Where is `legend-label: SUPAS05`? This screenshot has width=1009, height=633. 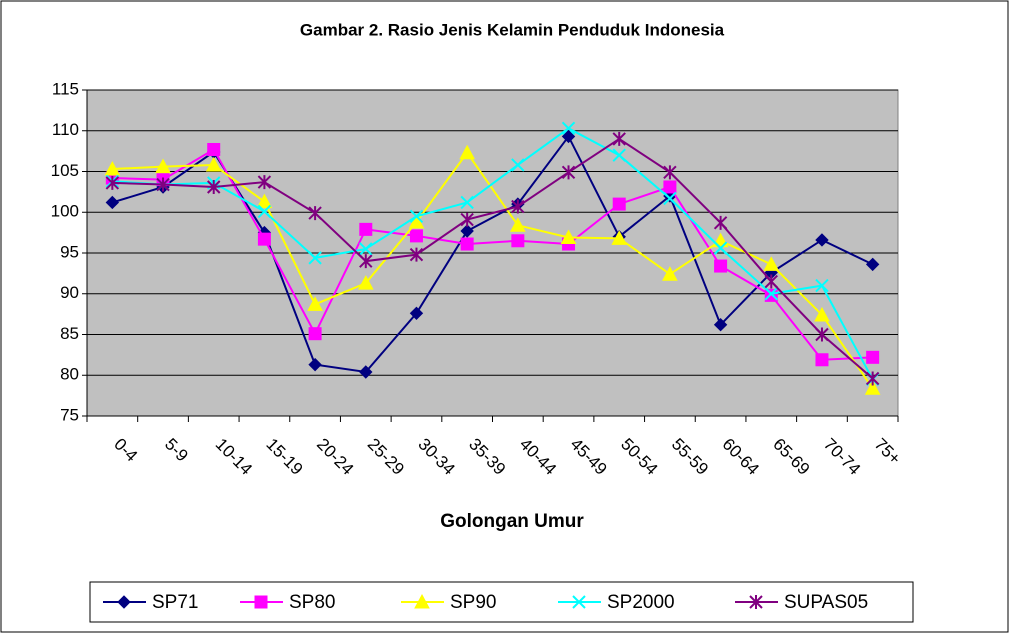
legend-label: SUPAS05 is located at coordinates (826, 602).